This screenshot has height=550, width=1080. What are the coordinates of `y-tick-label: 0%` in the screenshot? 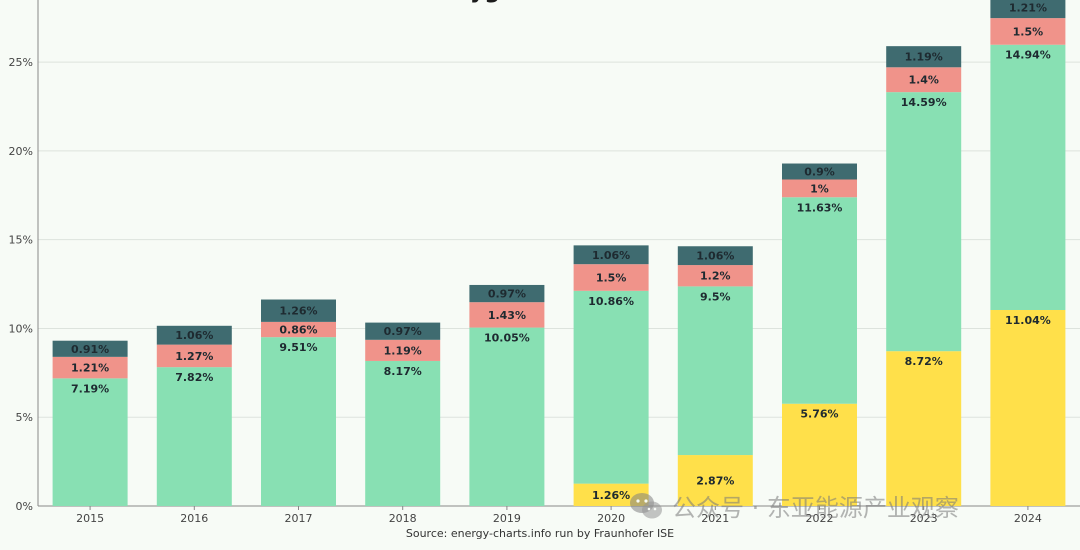 It's located at (24, 506).